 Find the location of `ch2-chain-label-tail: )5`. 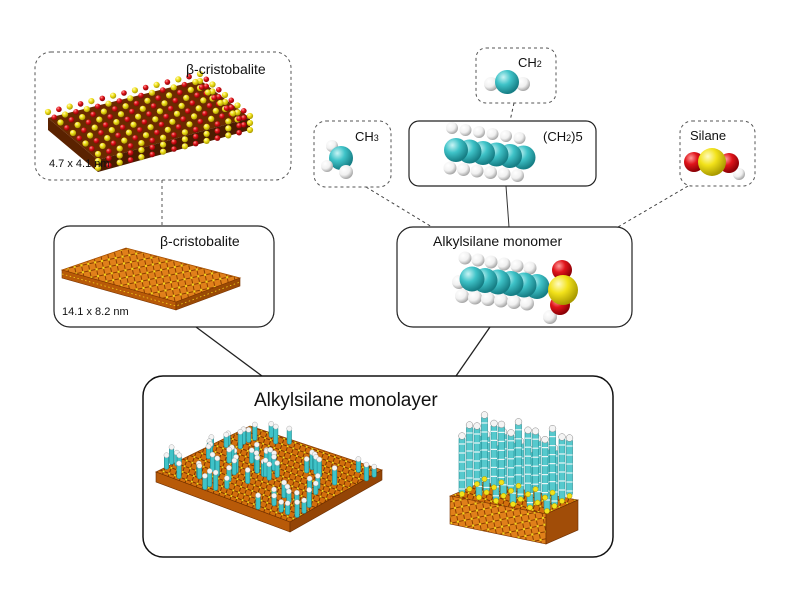

ch2-chain-label-tail: )5 is located at coordinates (577, 136).